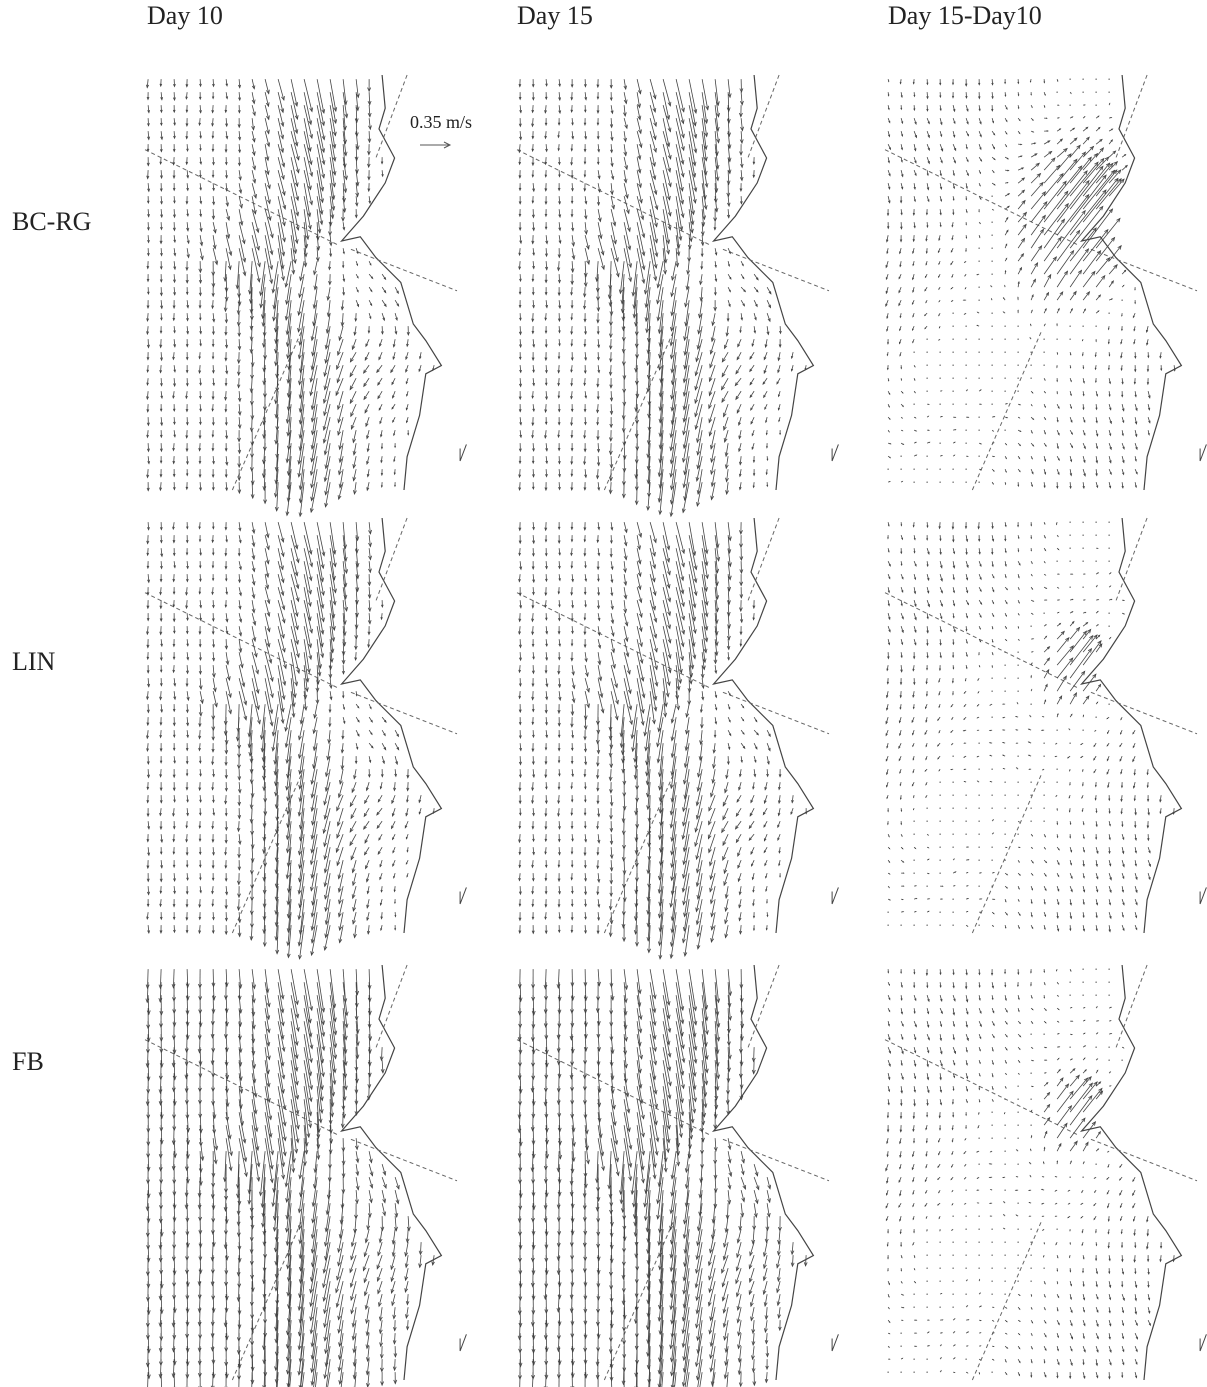 This screenshot has width=1207, height=1387. What do you see at coordinates (391, 725) in the screenshot?
I see `coastline` at bounding box center [391, 725].